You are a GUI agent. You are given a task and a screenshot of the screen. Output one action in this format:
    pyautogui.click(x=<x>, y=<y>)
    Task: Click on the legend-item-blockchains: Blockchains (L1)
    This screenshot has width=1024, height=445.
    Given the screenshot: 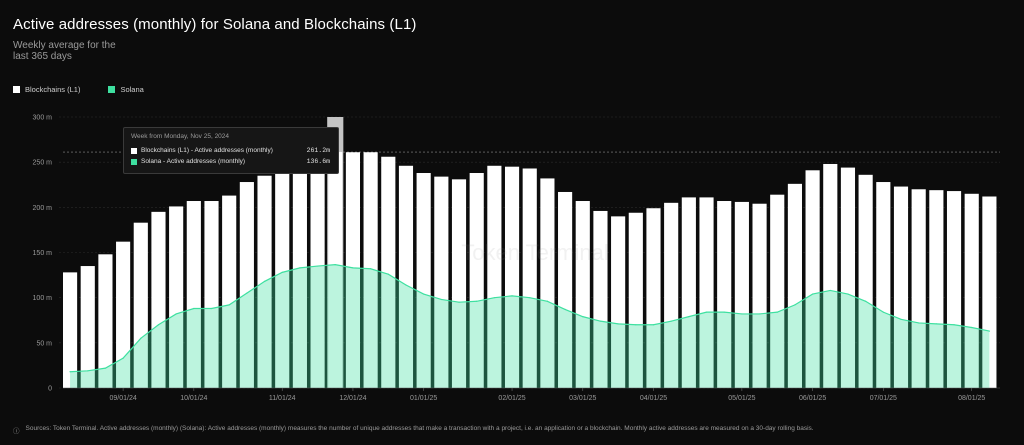 What is the action you would take?
    pyautogui.click(x=46, y=89)
    